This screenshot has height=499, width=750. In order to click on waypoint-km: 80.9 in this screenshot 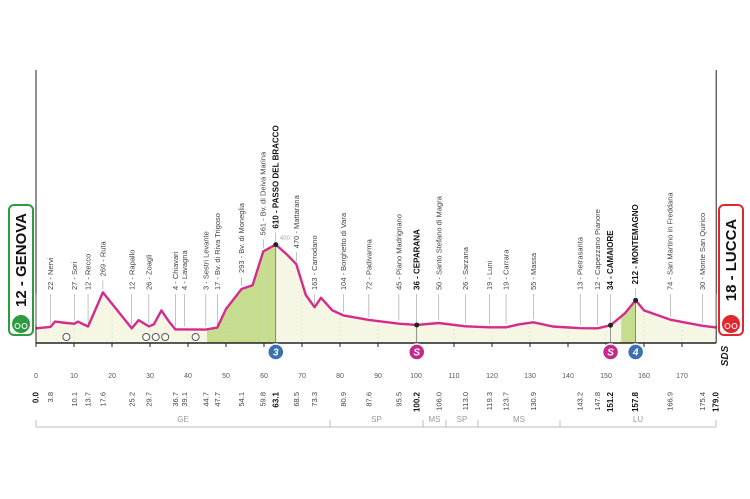, I will do `click(343, 399)`.